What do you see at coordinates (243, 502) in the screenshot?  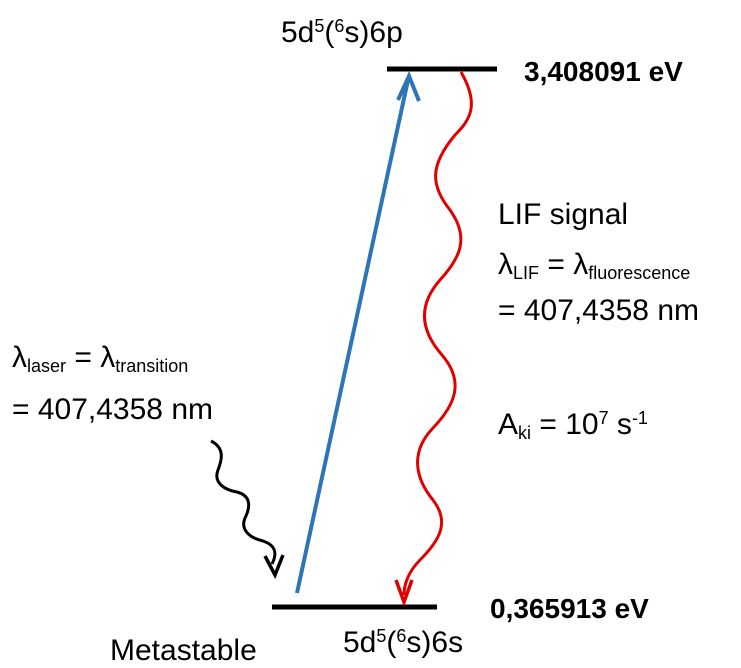 I see `laser-wave` at bounding box center [243, 502].